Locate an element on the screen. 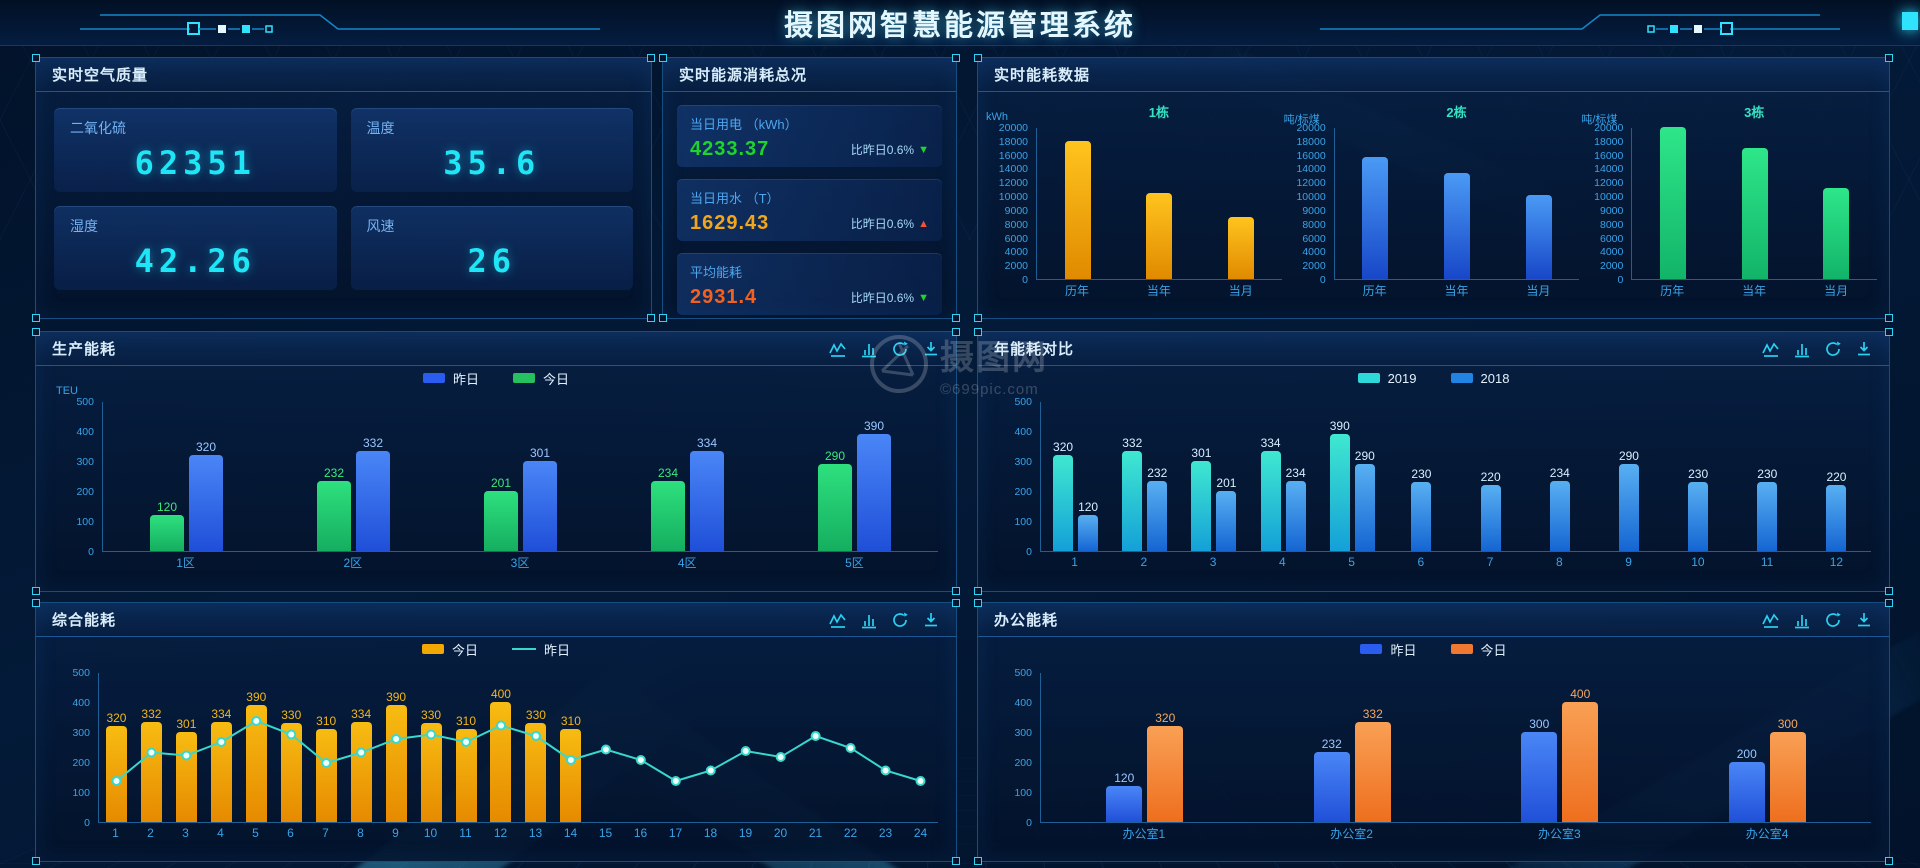 This screenshot has width=1920, height=868. x-tick: 16 is located at coordinates (640, 833).